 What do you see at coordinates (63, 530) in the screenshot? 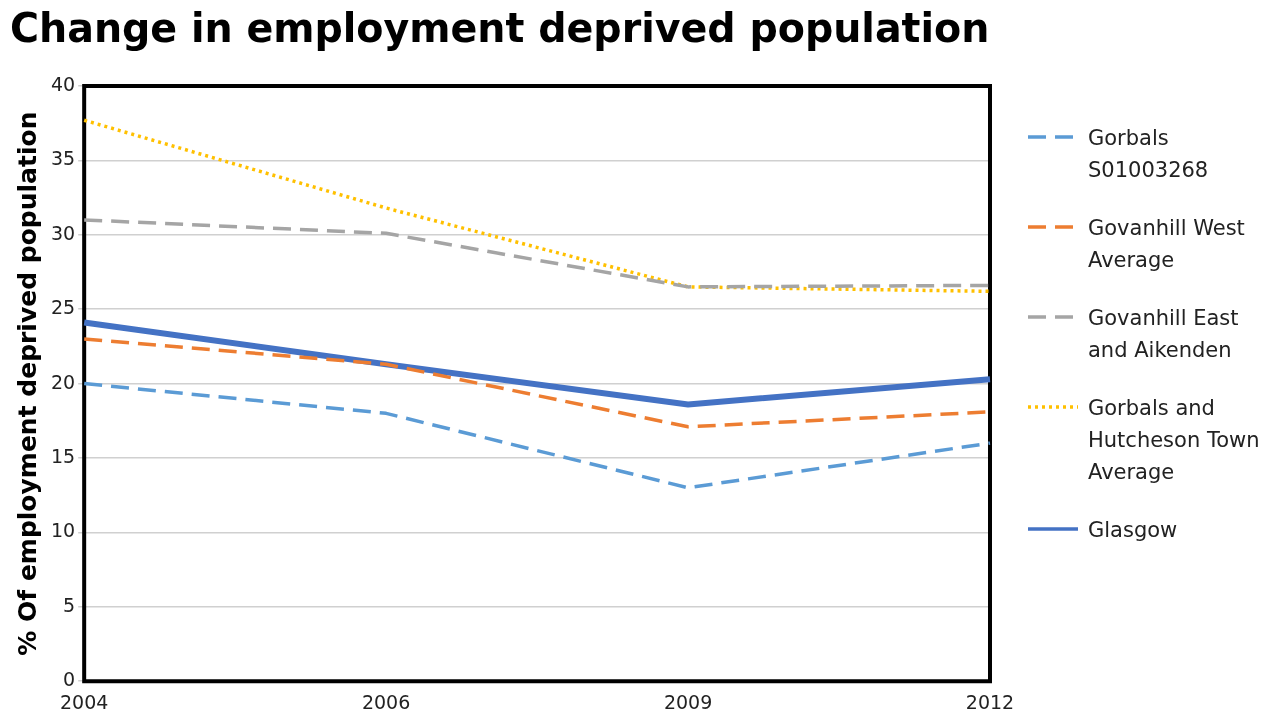
I see `y-tick-label: 10` at bounding box center [63, 530].